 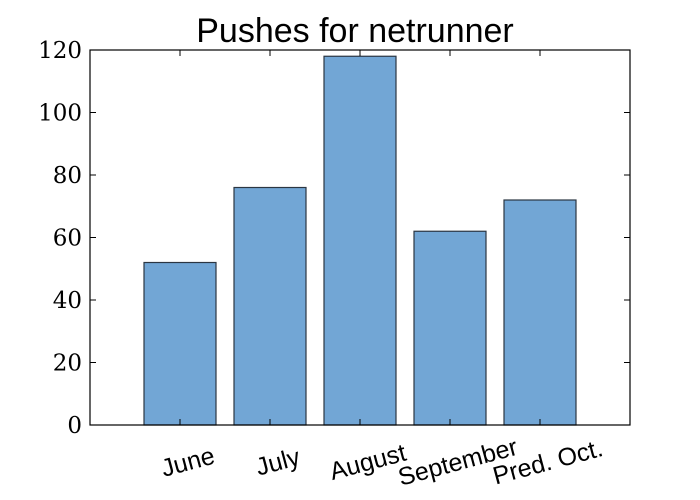 I want to click on y-tick-label: 20, so click(x=67, y=364).